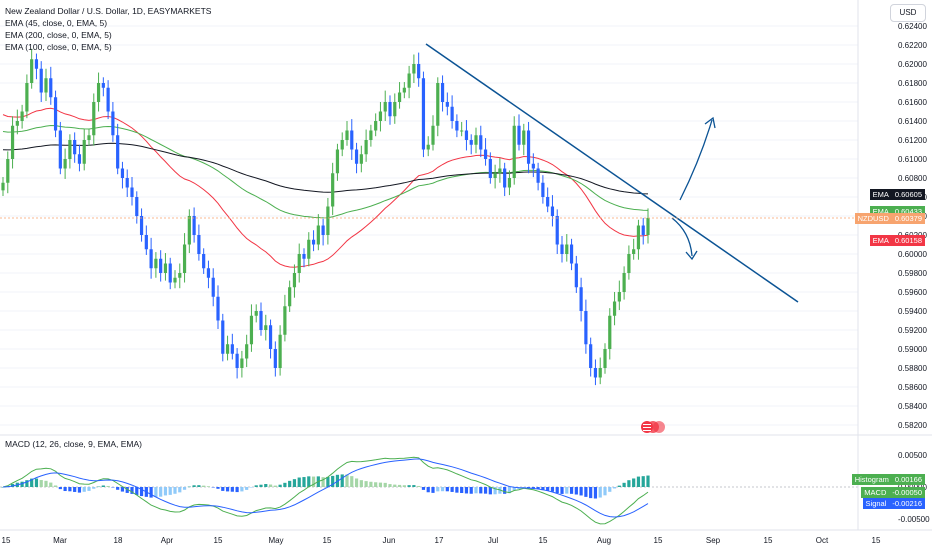 The image size is (932, 550). What do you see at coordinates (908, 195) in the screenshot?
I see `ema200-tag-value: 0.60605` at bounding box center [908, 195].